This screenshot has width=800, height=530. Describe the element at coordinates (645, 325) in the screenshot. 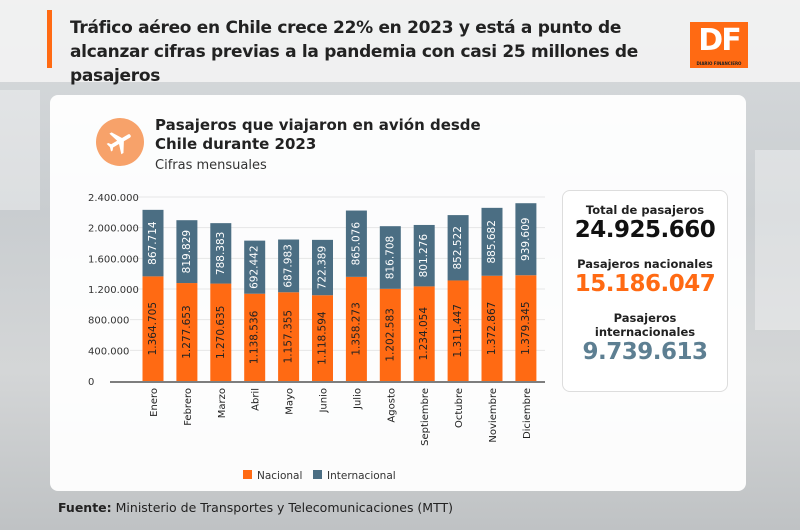

I see `internacional-label: Pasajeros internacionales` at that location.